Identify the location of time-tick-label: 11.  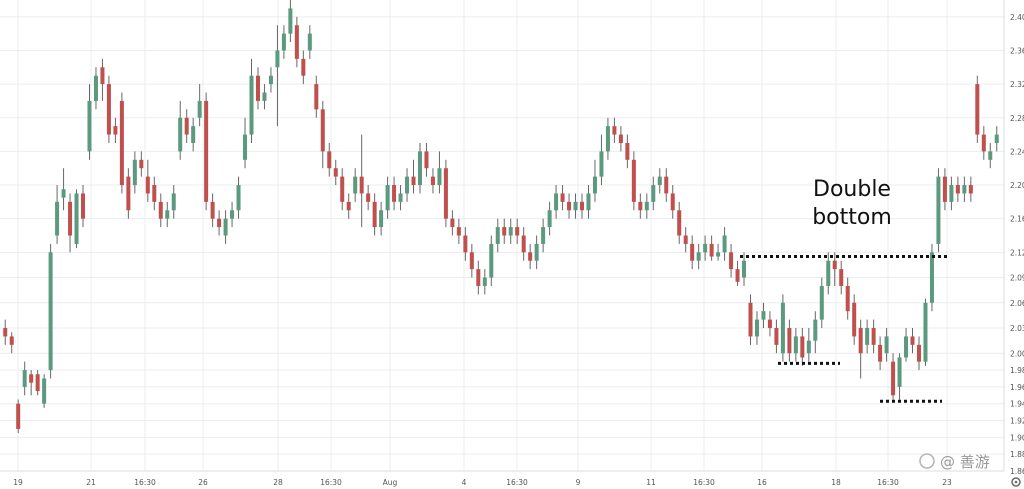
(651, 482).